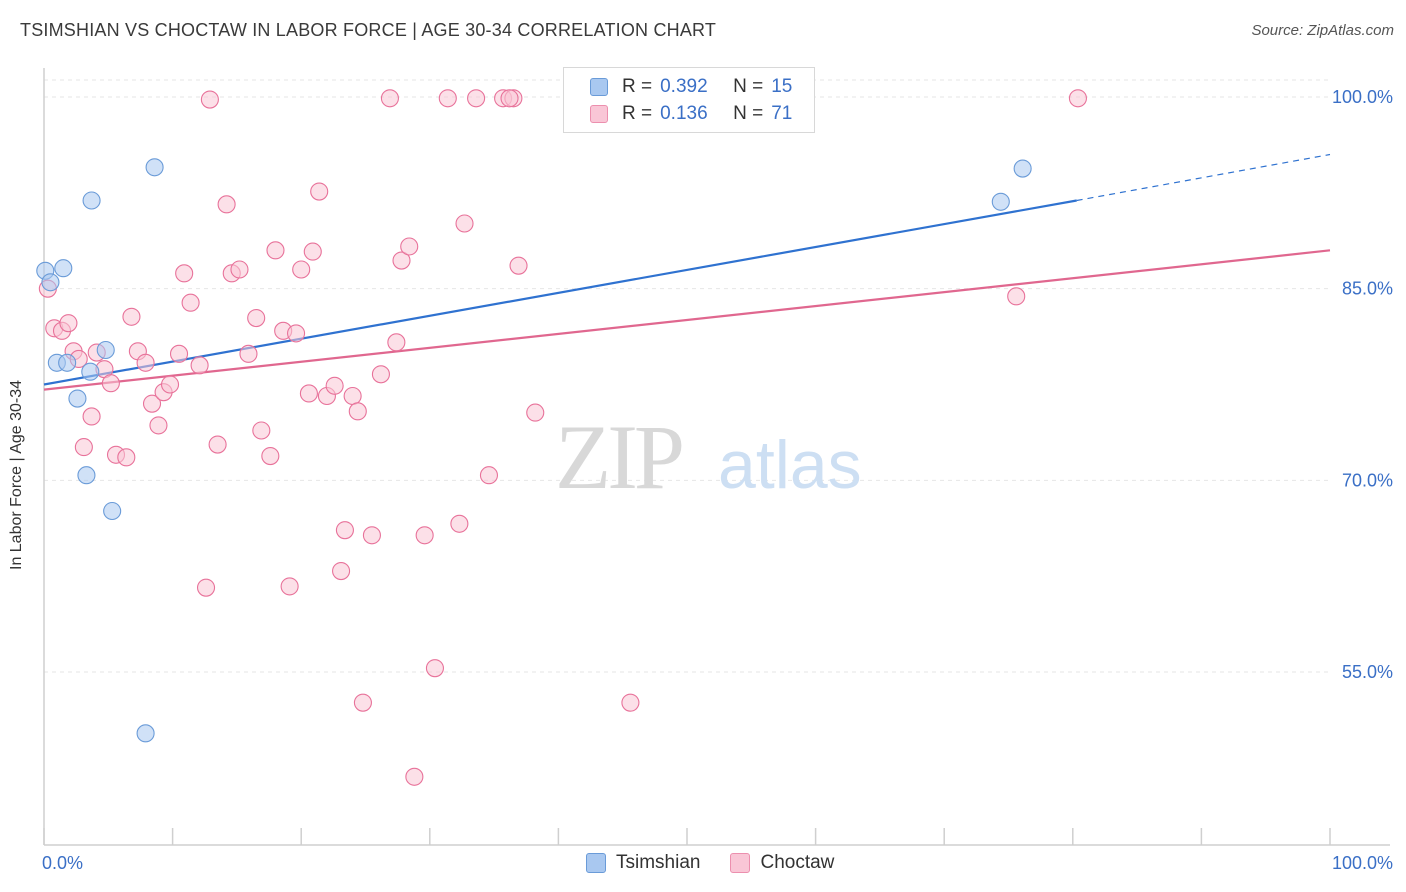 This screenshot has height=892, width=1406. I want to click on legend-item-choctaw: Choctaw, so click(782, 863).